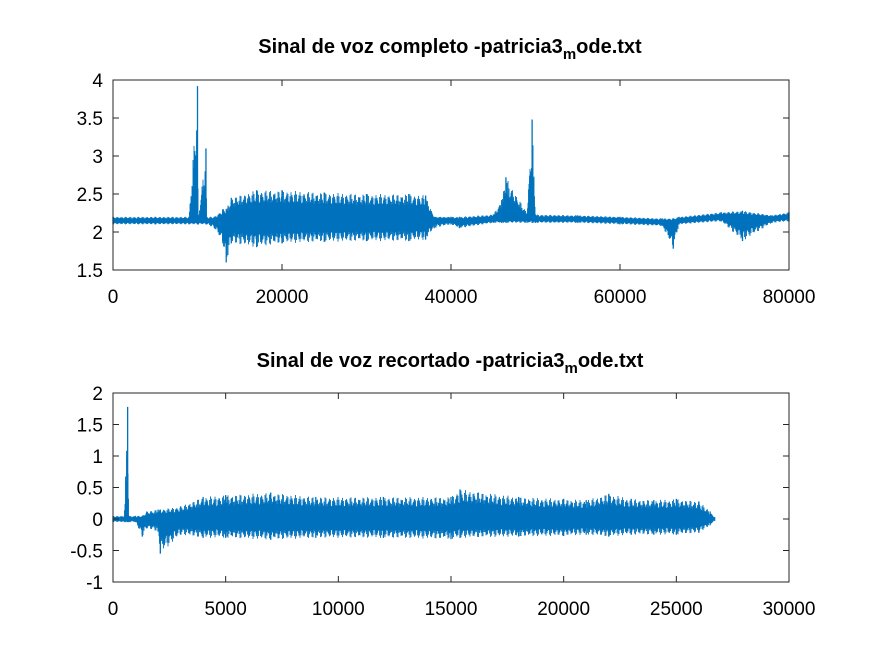  Describe the element at coordinates (789, 297) in the screenshot. I see `x-tick-label: 80000` at that location.